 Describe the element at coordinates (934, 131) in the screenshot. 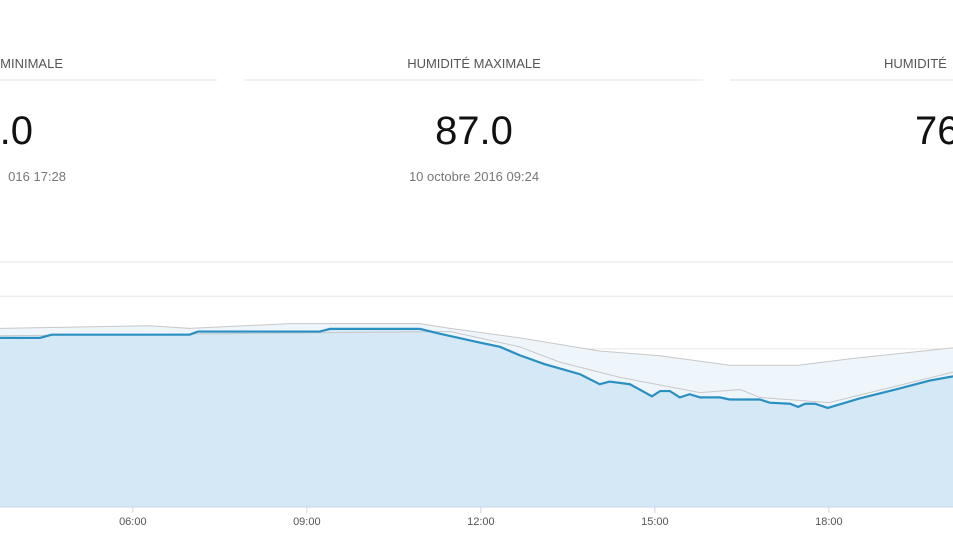

I see `card-value: 76` at that location.